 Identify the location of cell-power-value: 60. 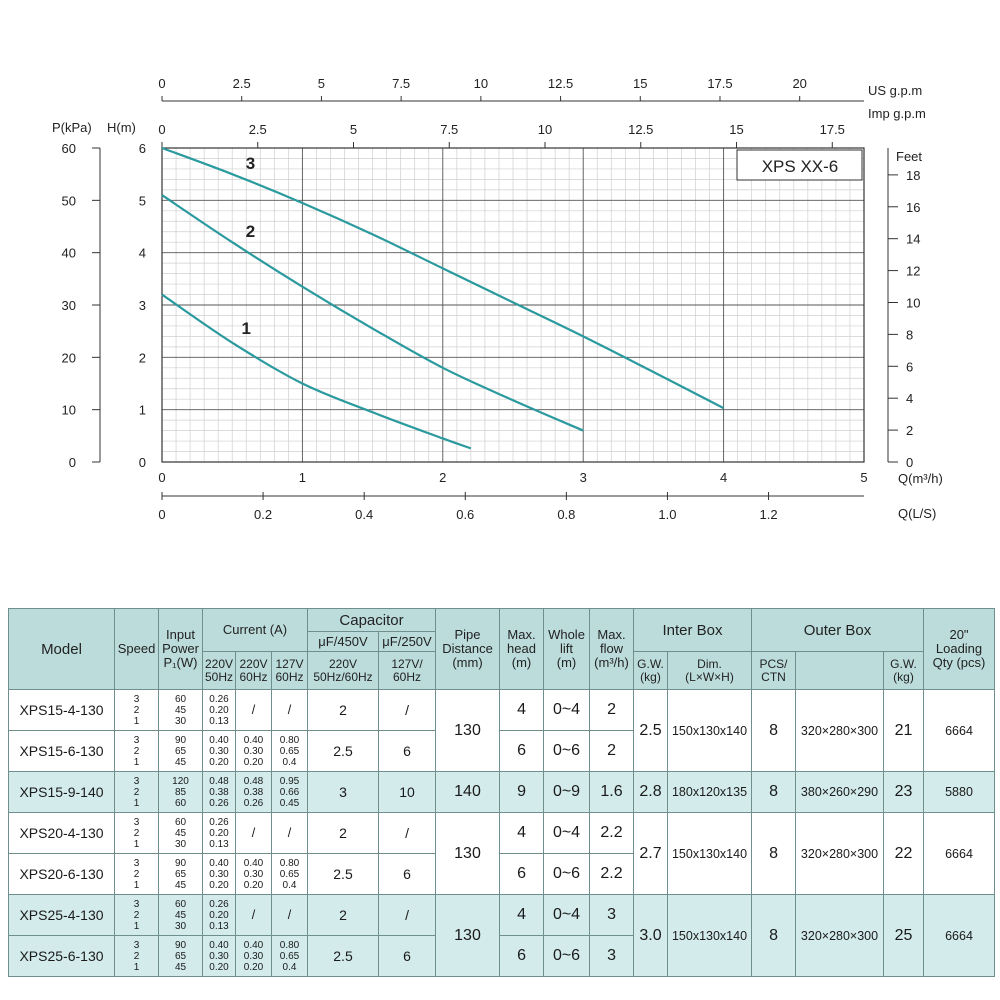
(180, 904).